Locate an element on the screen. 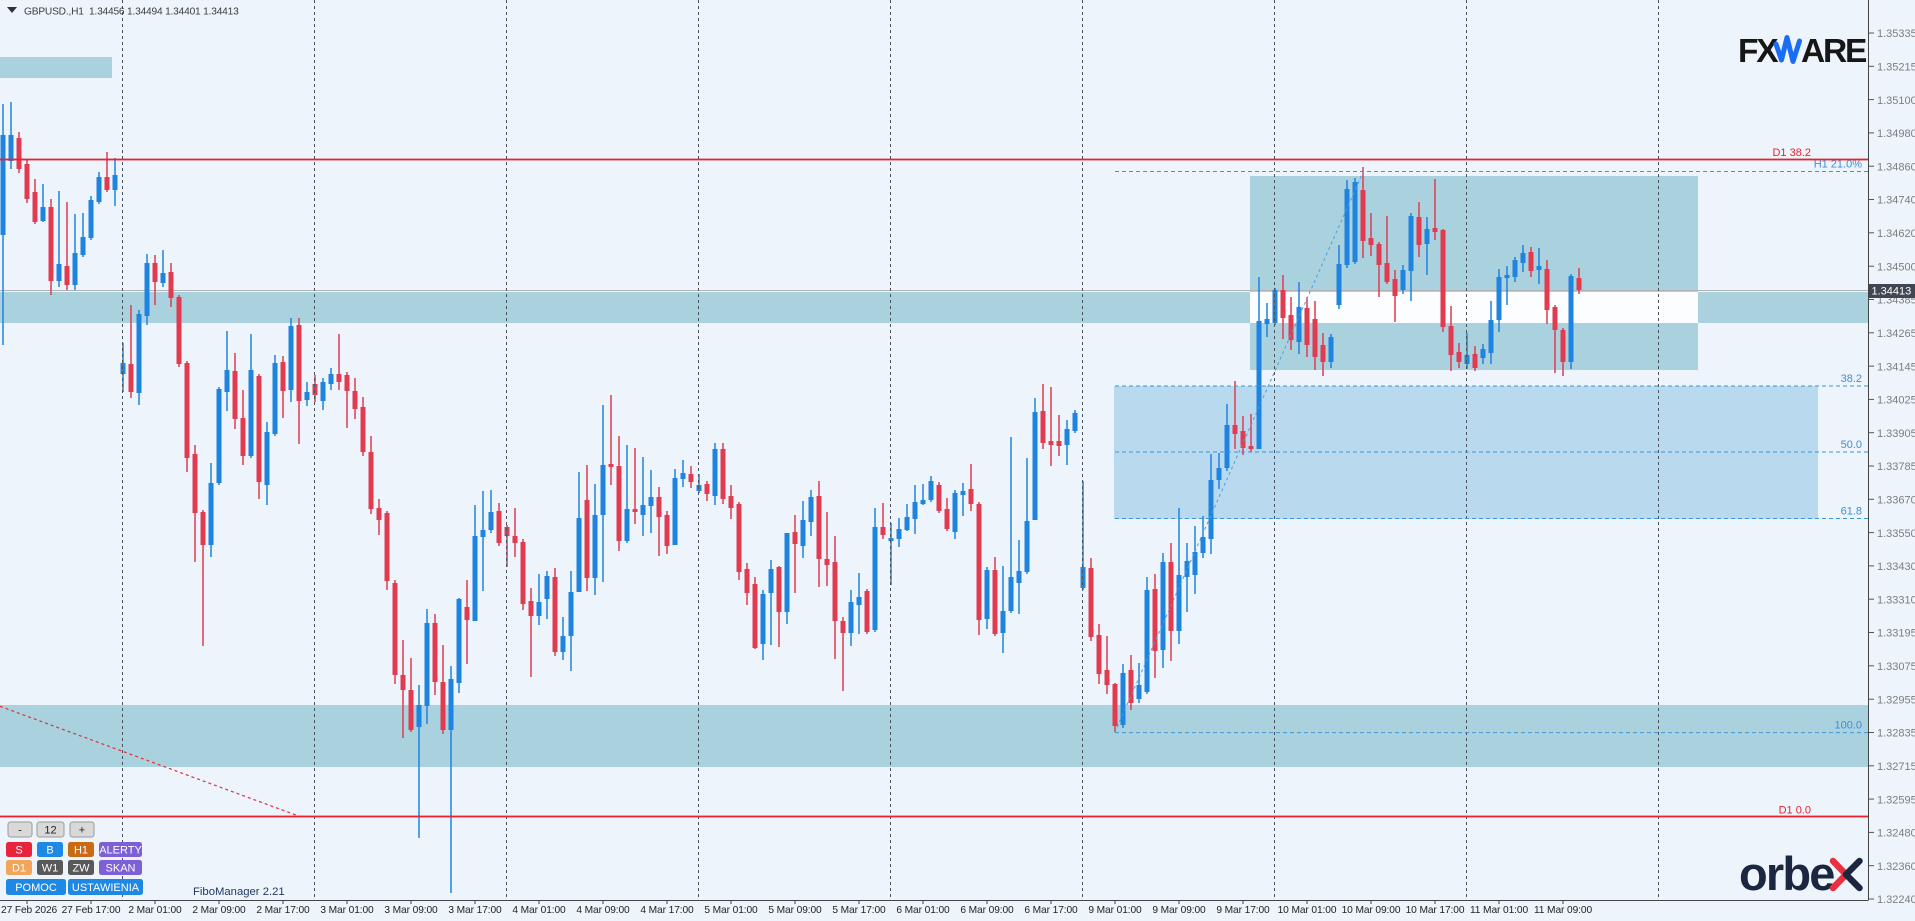 The width and height of the screenshot is (1915, 921). svg-text: 38.2 is located at coordinates (1851, 379).